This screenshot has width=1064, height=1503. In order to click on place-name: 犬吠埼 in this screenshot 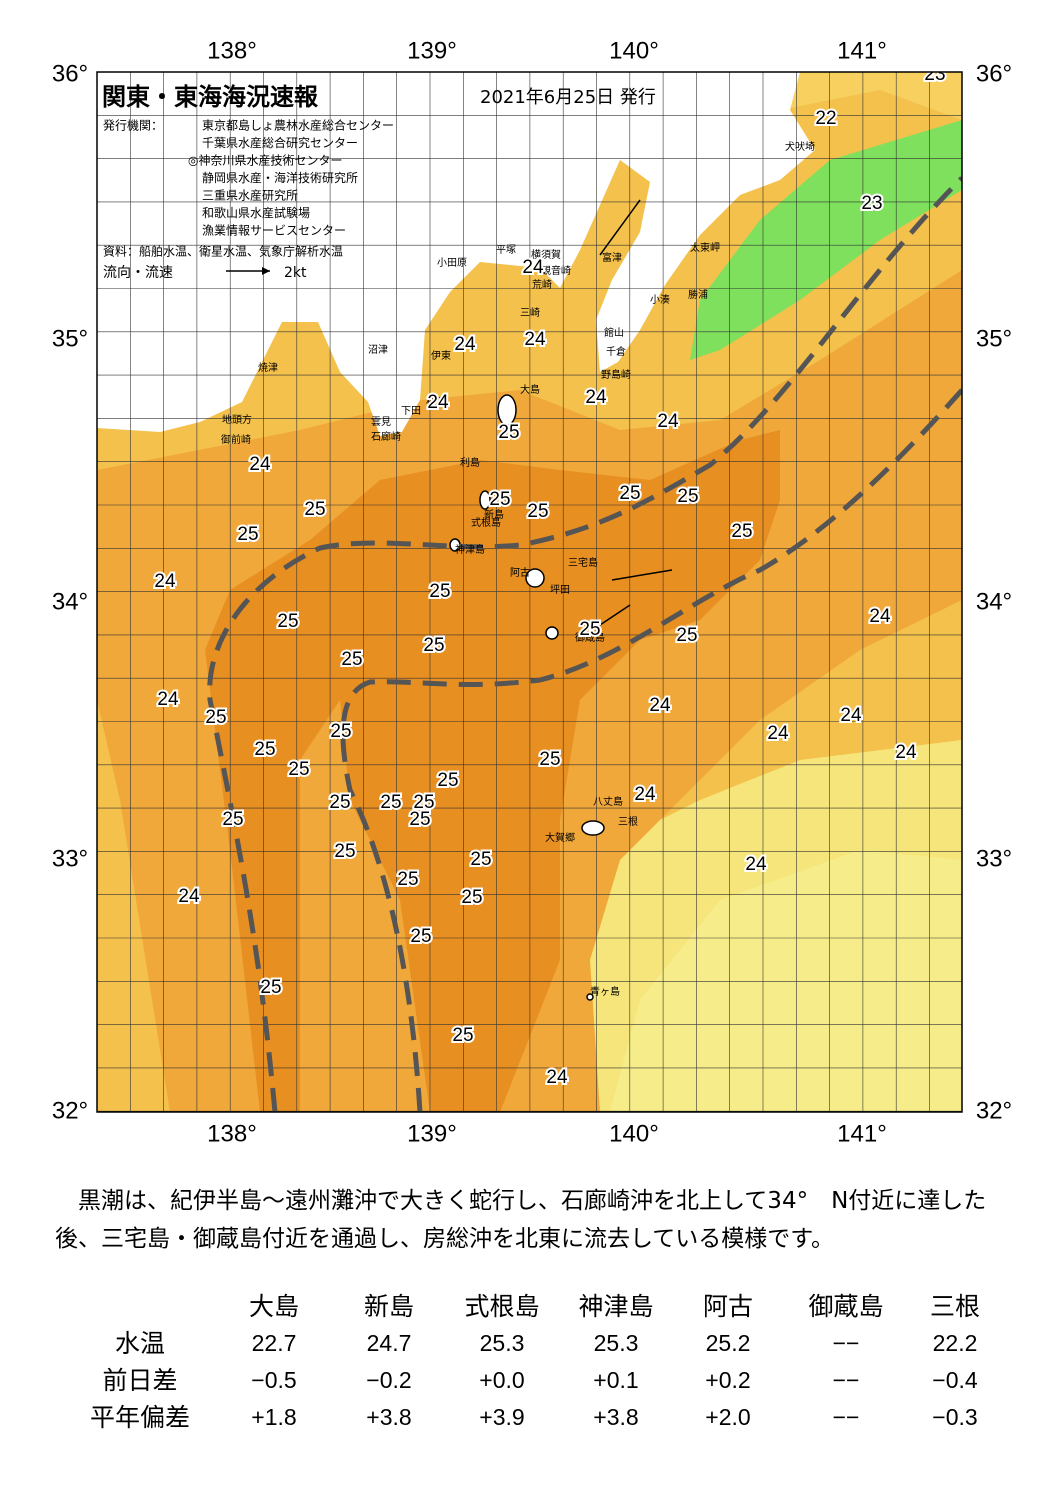, I will do `click(800, 146)`.